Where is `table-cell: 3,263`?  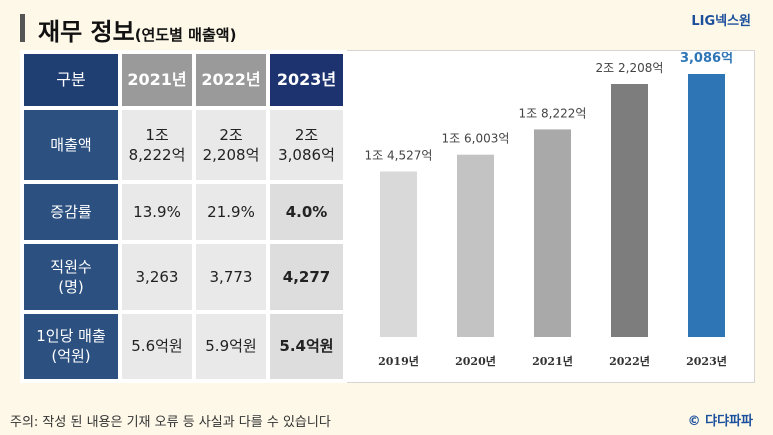 table-cell: 3,263 is located at coordinates (157, 277).